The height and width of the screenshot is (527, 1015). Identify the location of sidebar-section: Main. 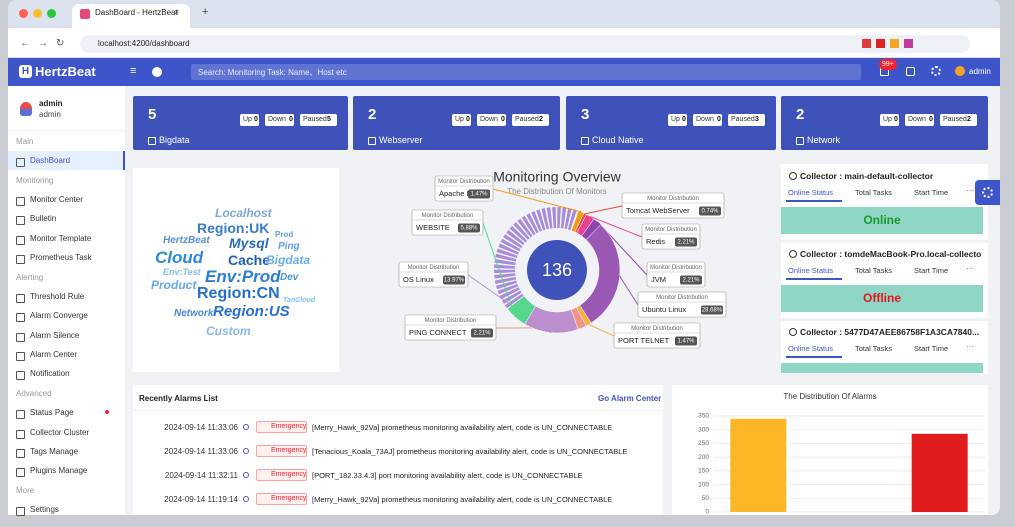
(25, 141).